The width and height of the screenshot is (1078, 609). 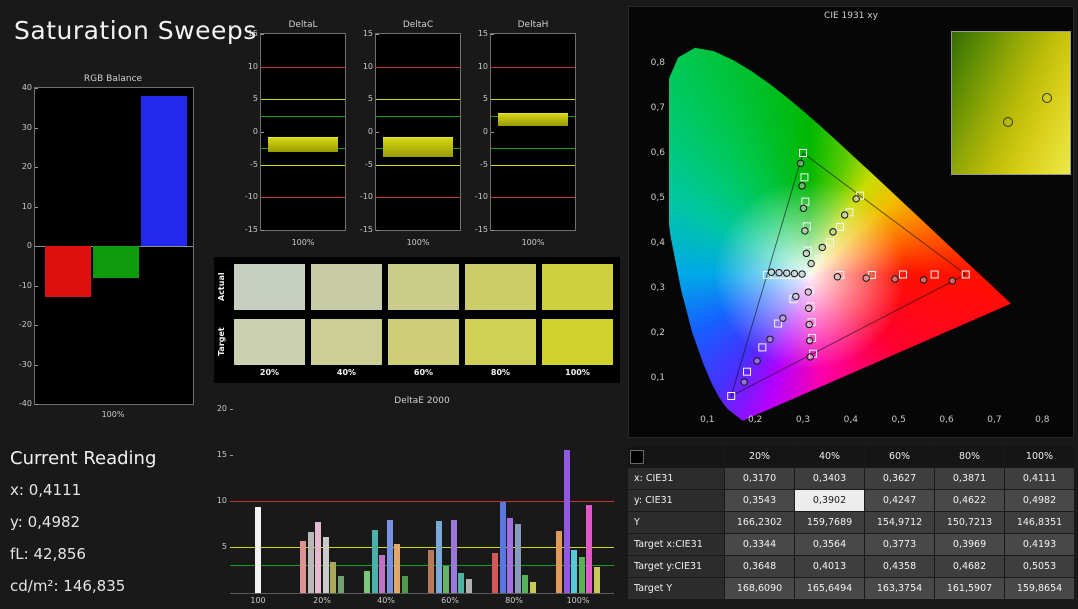 What do you see at coordinates (839, 226) in the screenshot?
I see `yellow-target-marker` at bounding box center [839, 226].